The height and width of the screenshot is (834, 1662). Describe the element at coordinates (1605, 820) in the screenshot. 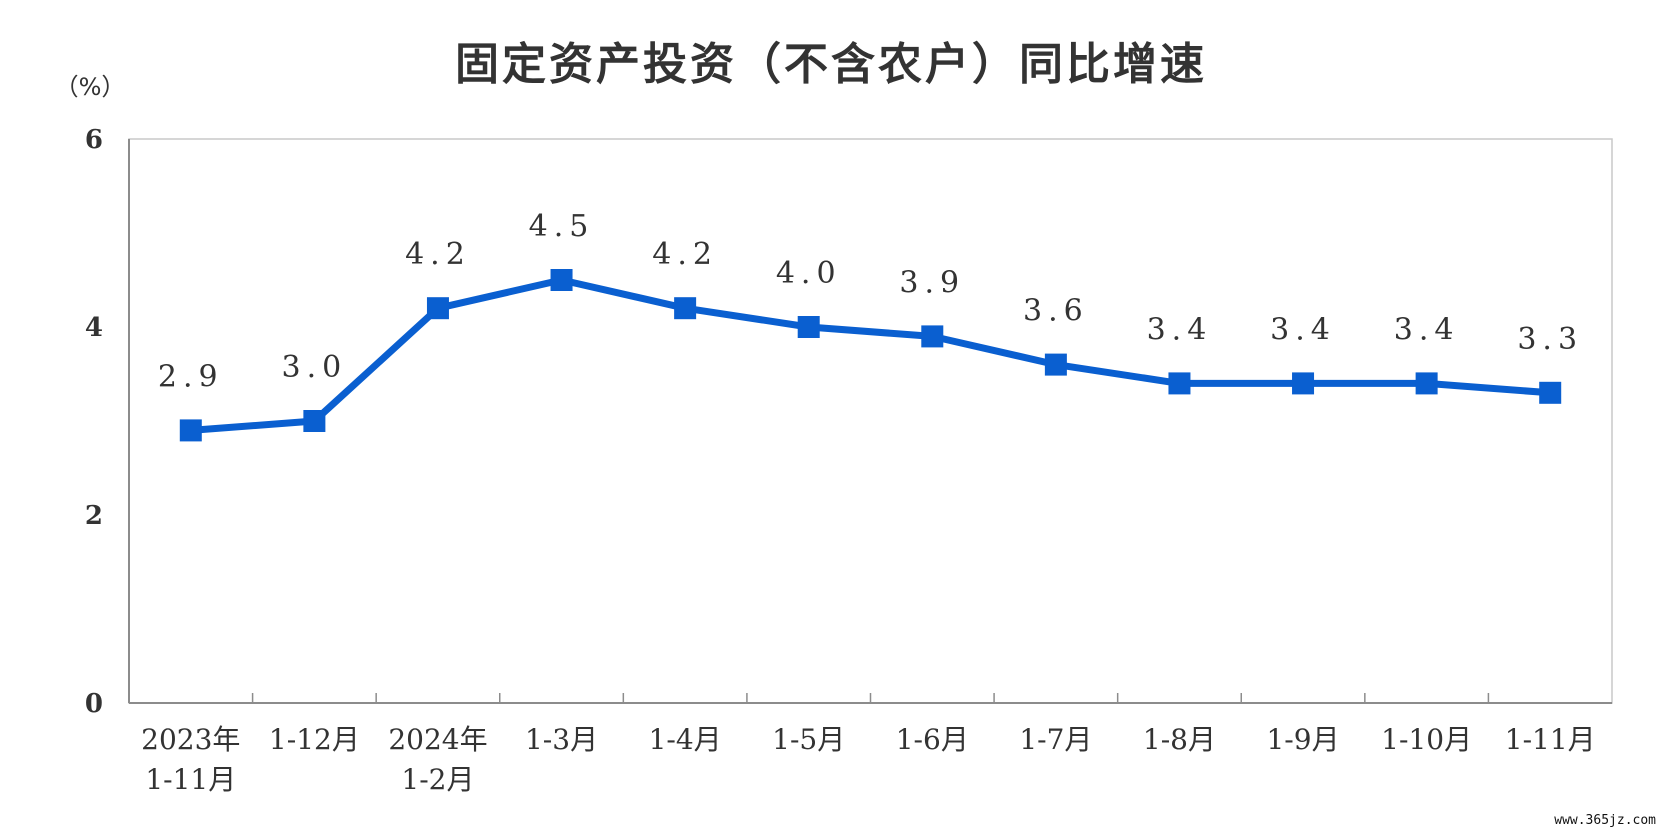

I see `watermark: www.365jz.com` at that location.